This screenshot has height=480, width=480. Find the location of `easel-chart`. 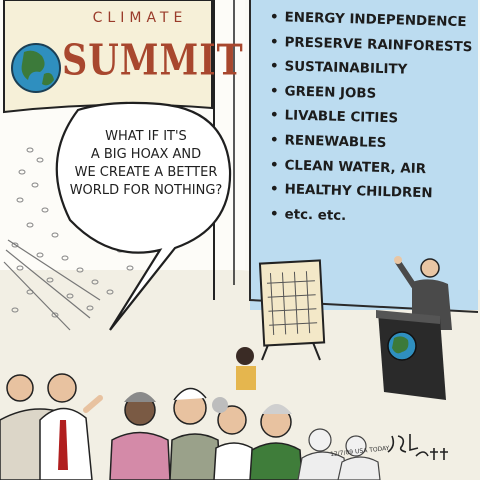

easel-chart is located at coordinates (292, 310).